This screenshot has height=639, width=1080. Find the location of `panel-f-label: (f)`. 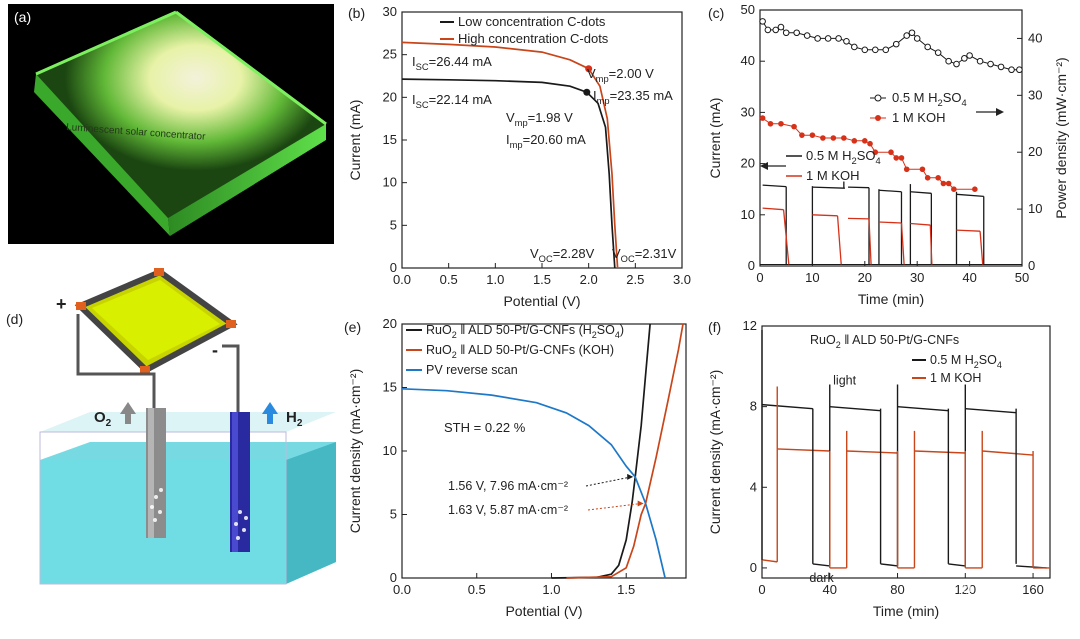

panel-f-label: (f) is located at coordinates (714, 327).